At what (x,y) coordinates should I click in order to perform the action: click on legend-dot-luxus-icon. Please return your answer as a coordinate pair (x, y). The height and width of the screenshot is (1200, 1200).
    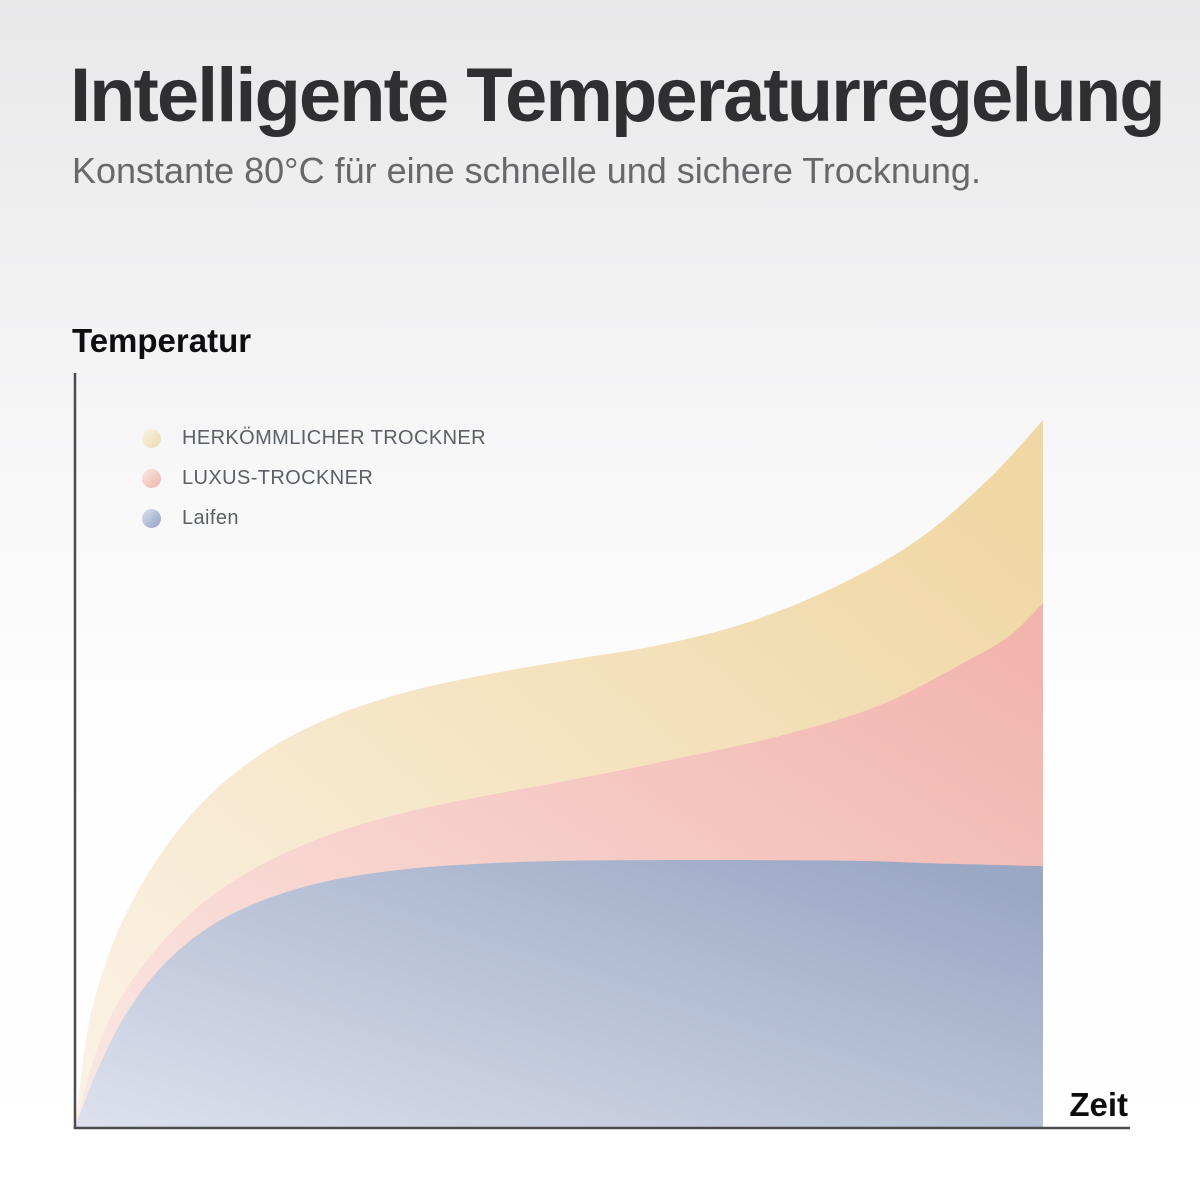
    Looking at the image, I should click on (151, 478).